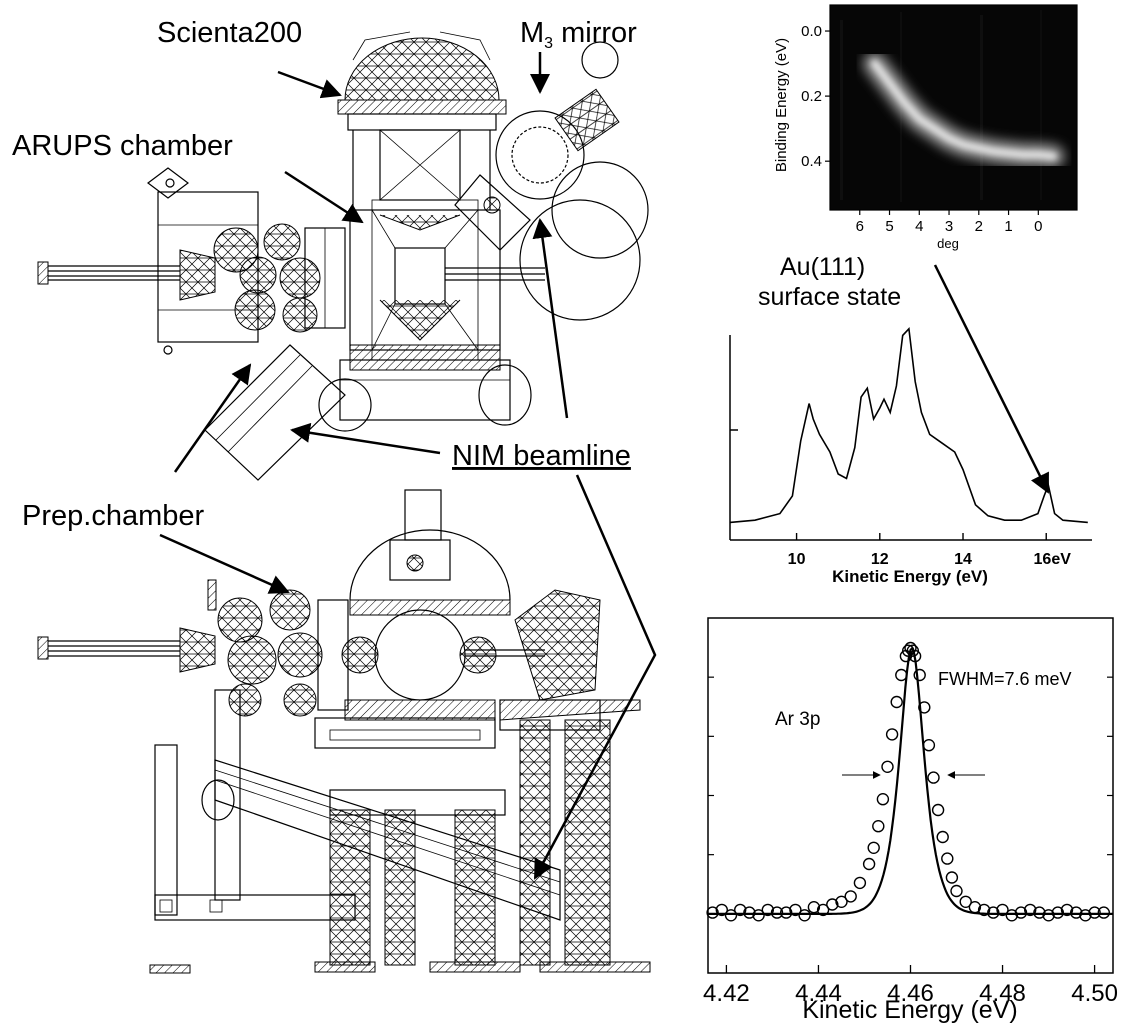  Describe the element at coordinates (309, 84) in the screenshot. I see `arrow-scienta` at that location.